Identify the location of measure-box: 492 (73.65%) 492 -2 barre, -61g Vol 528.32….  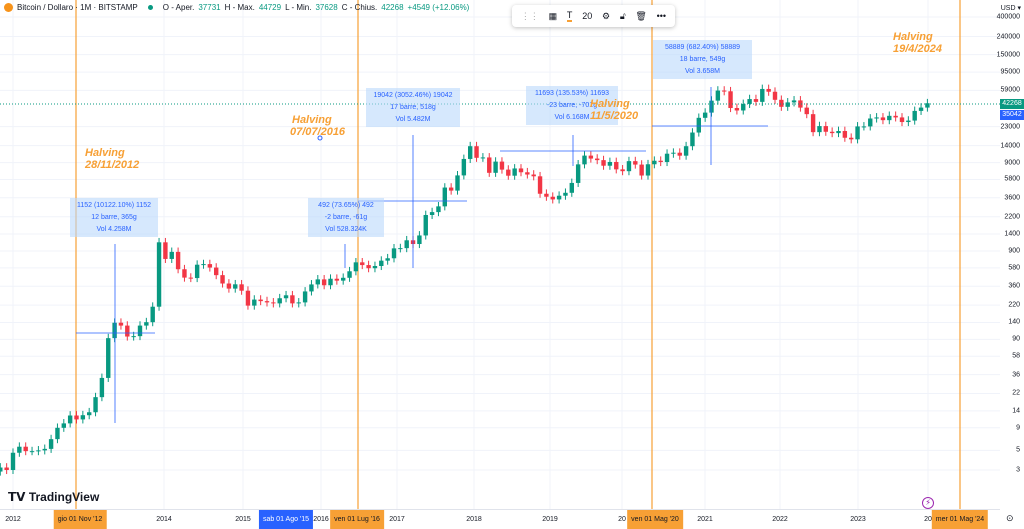
(346, 217).